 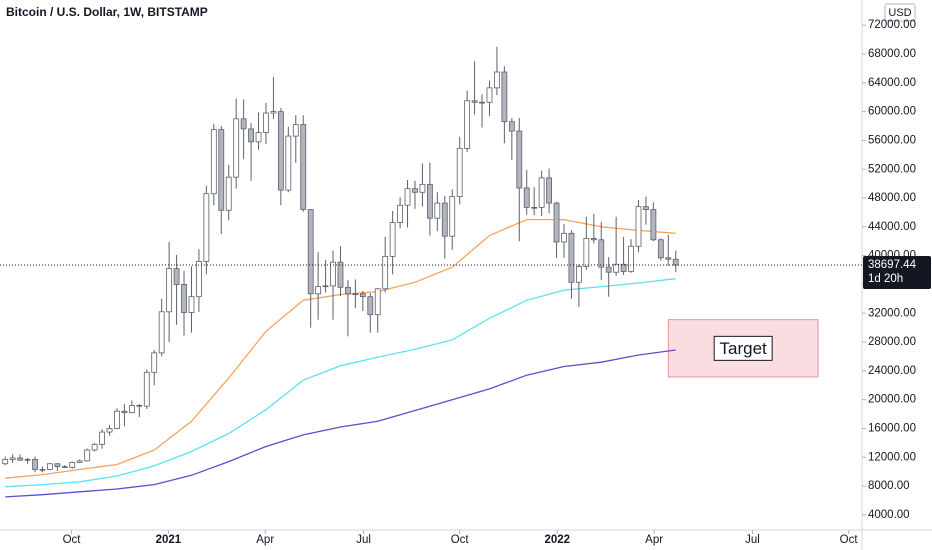 I want to click on last-price-label: 38697.44, so click(x=892, y=265).